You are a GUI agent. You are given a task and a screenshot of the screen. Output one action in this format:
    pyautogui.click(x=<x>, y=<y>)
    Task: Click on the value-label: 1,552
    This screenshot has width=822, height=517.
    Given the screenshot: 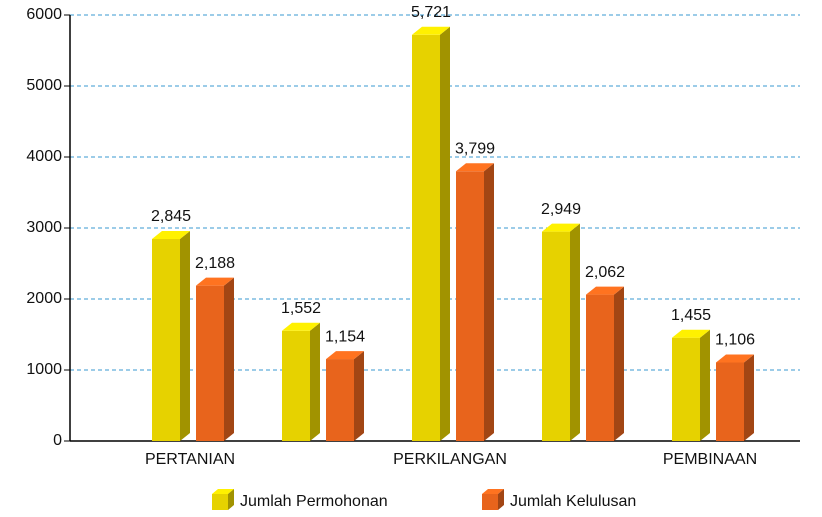 What is the action you would take?
    pyautogui.click(x=301, y=308)
    